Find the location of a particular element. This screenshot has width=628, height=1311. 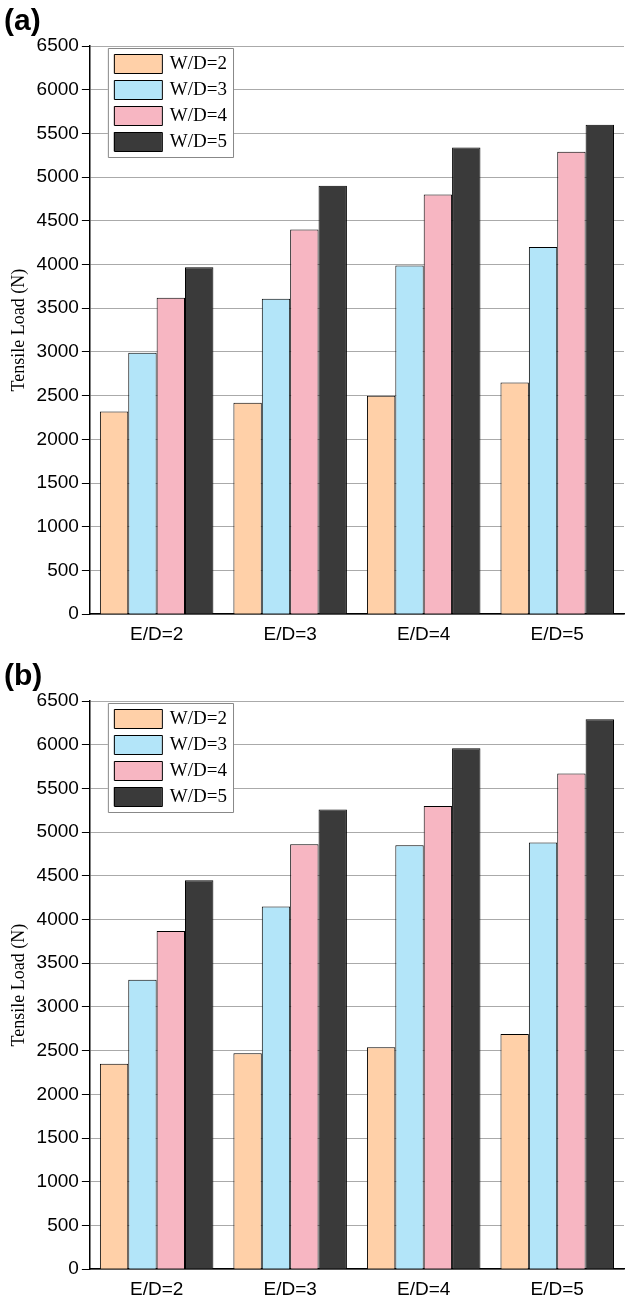

chart-title: (b) is located at coordinates (23, 675).